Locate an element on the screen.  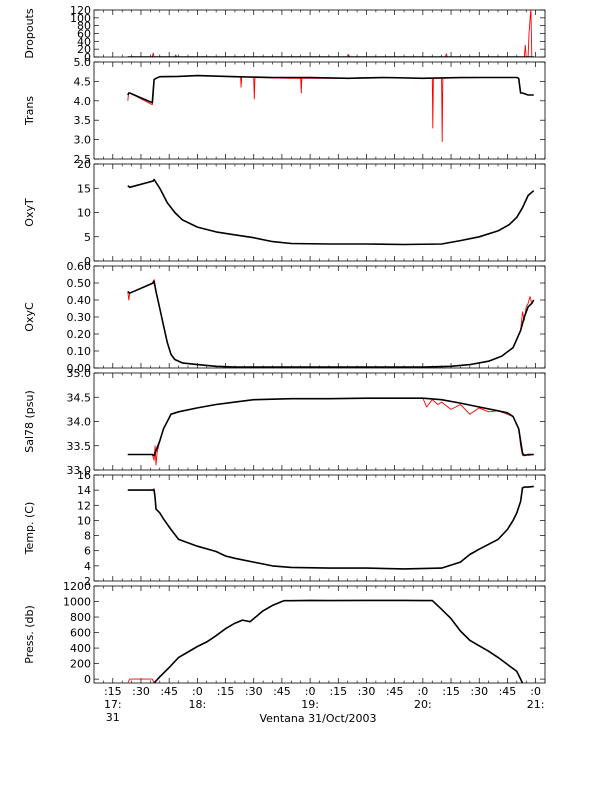
panel-3: 0 5 10 15 20 OxyT is located at coordinates (284, 213).